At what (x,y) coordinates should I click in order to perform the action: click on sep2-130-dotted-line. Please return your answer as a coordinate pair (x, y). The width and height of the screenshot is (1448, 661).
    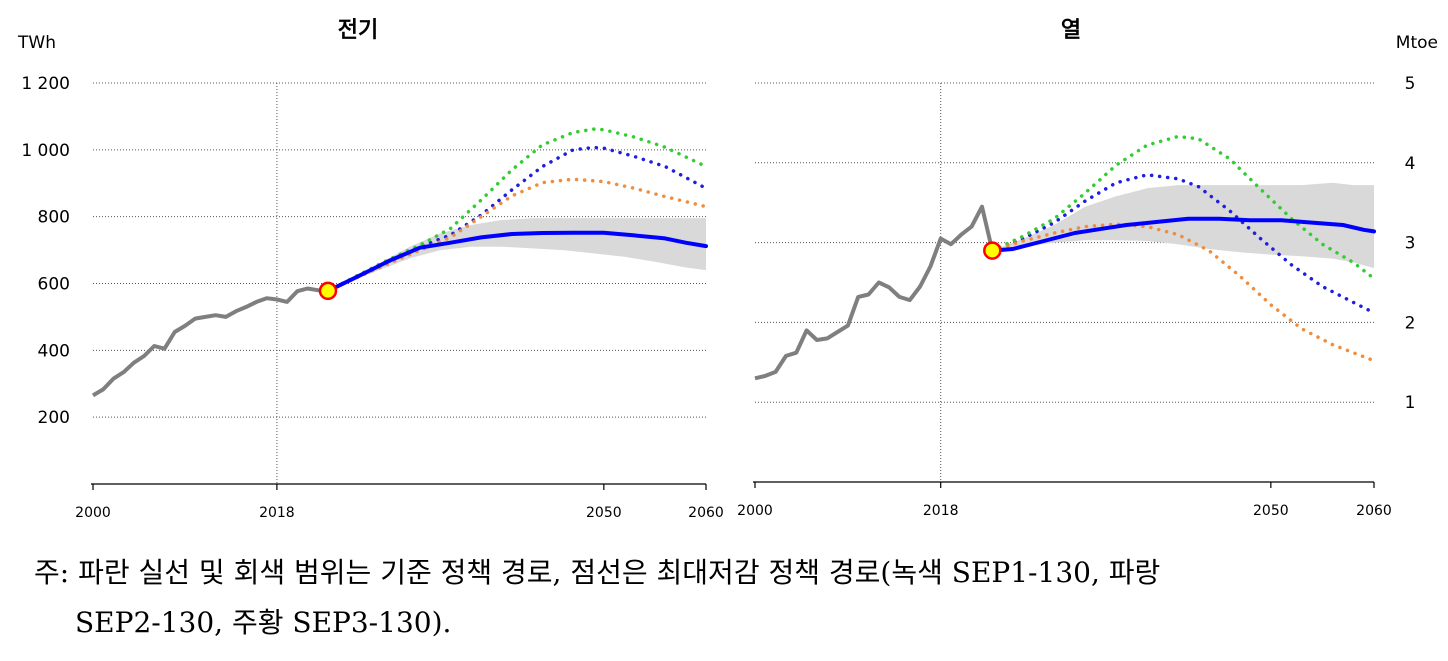
    Looking at the image, I should click on (1183, 244).